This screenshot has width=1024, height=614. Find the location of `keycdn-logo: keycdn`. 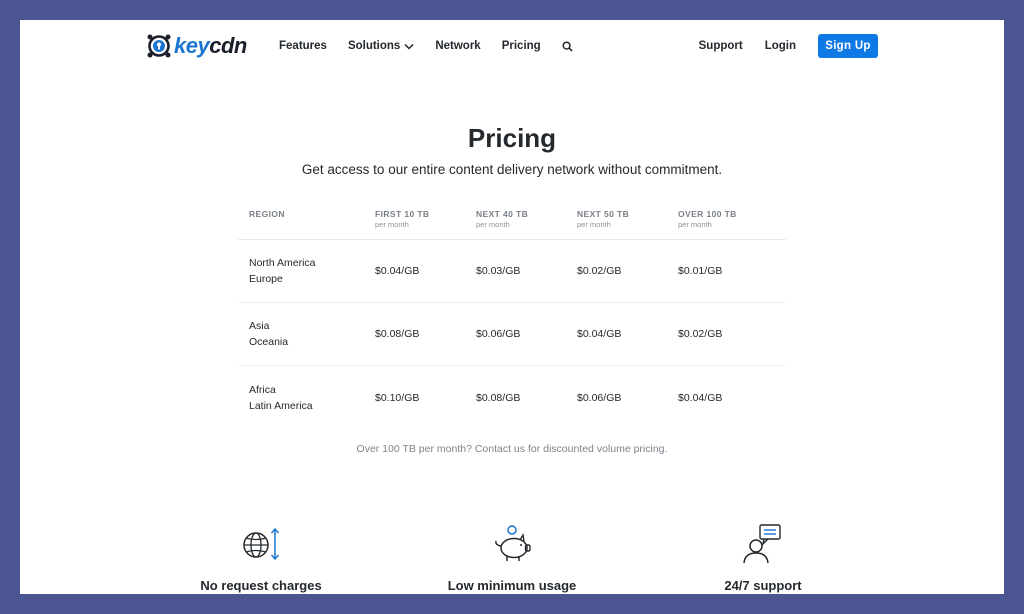

keycdn-logo: keycdn is located at coordinates (196, 46).